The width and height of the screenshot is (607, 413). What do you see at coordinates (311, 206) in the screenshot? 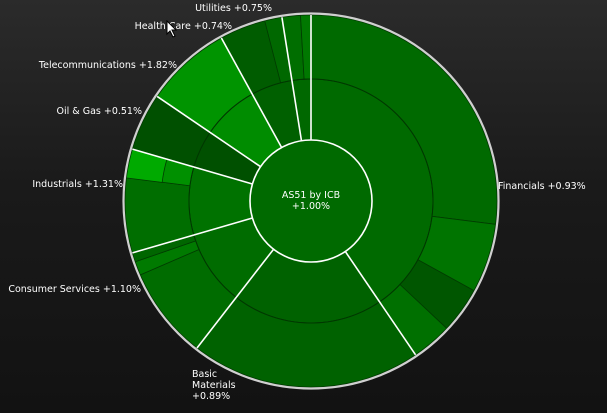
I see `center-subtitle: +1.00%` at bounding box center [311, 206].